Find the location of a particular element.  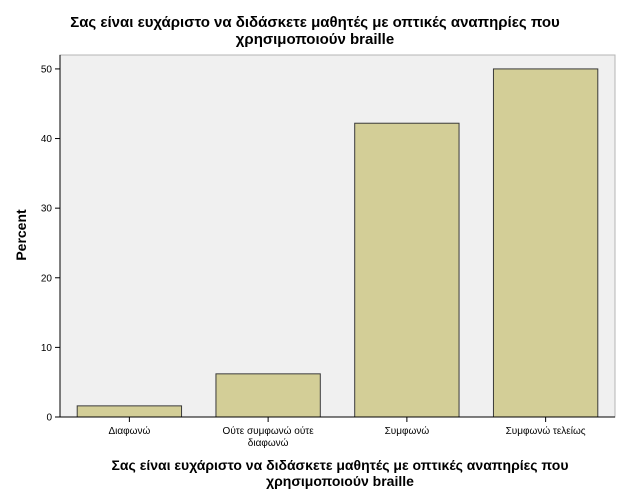

y-tick-label: 50 is located at coordinates (47, 69).